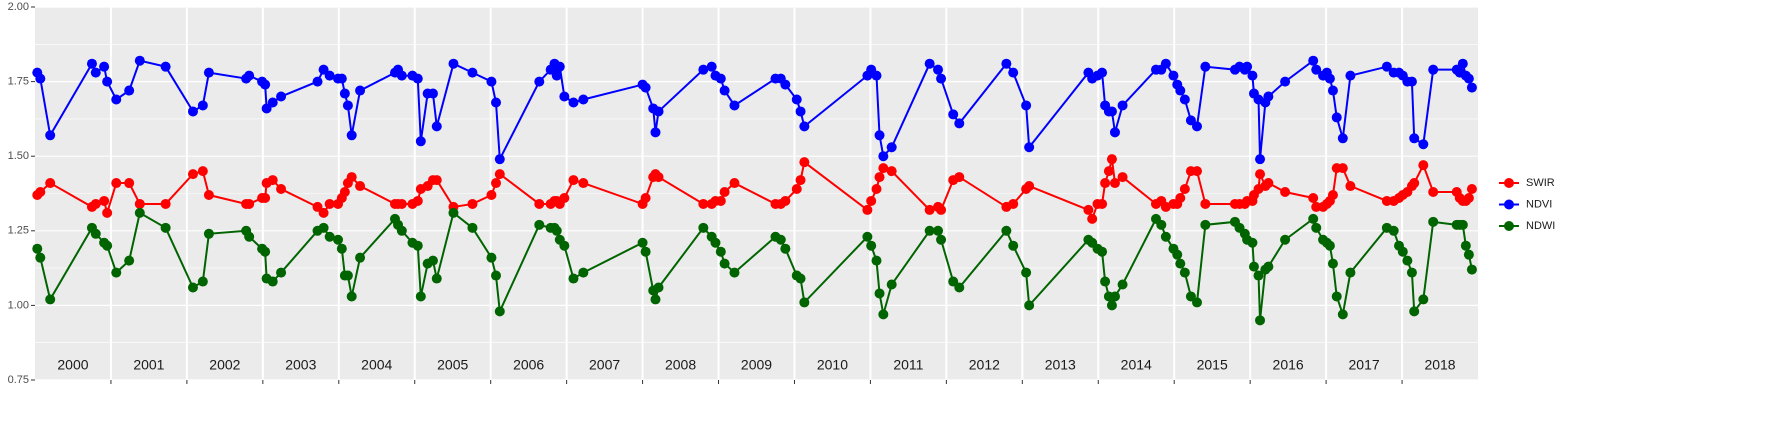 Image resolution: width=1773 pixels, height=442 pixels. Describe the element at coordinates (18, 380) in the screenshot. I see `y-tick-label: 0.75` at that location.